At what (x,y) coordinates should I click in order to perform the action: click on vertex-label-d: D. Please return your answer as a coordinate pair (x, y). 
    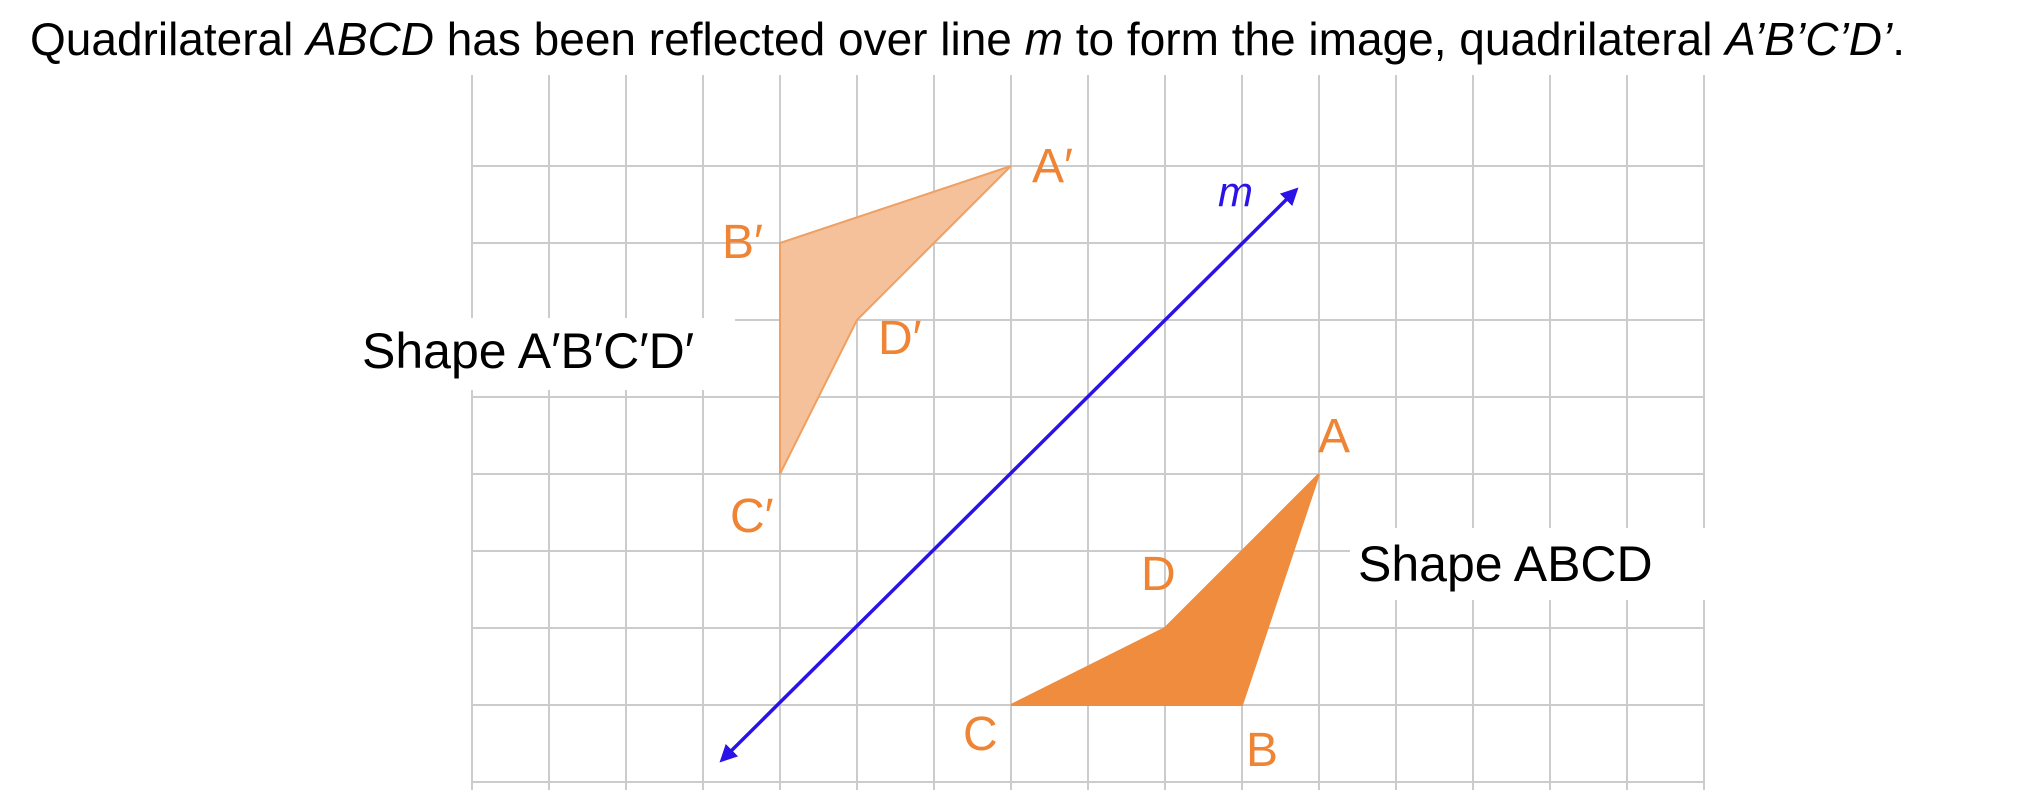
    Looking at the image, I should click on (1158, 574).